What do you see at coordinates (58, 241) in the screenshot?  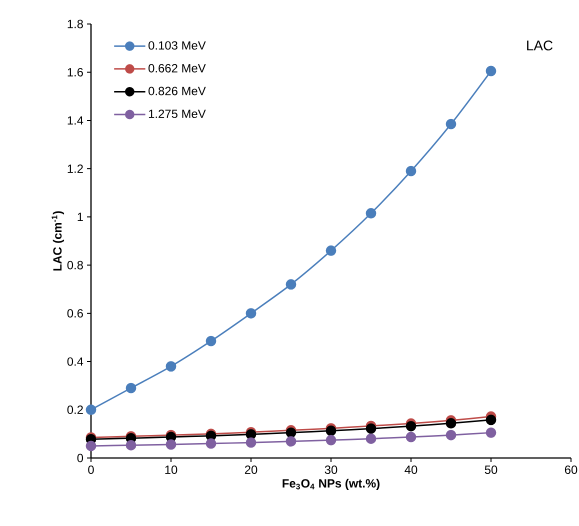 I see `y-axis-title: LAC (cm$^{-1}$)` at bounding box center [58, 241].